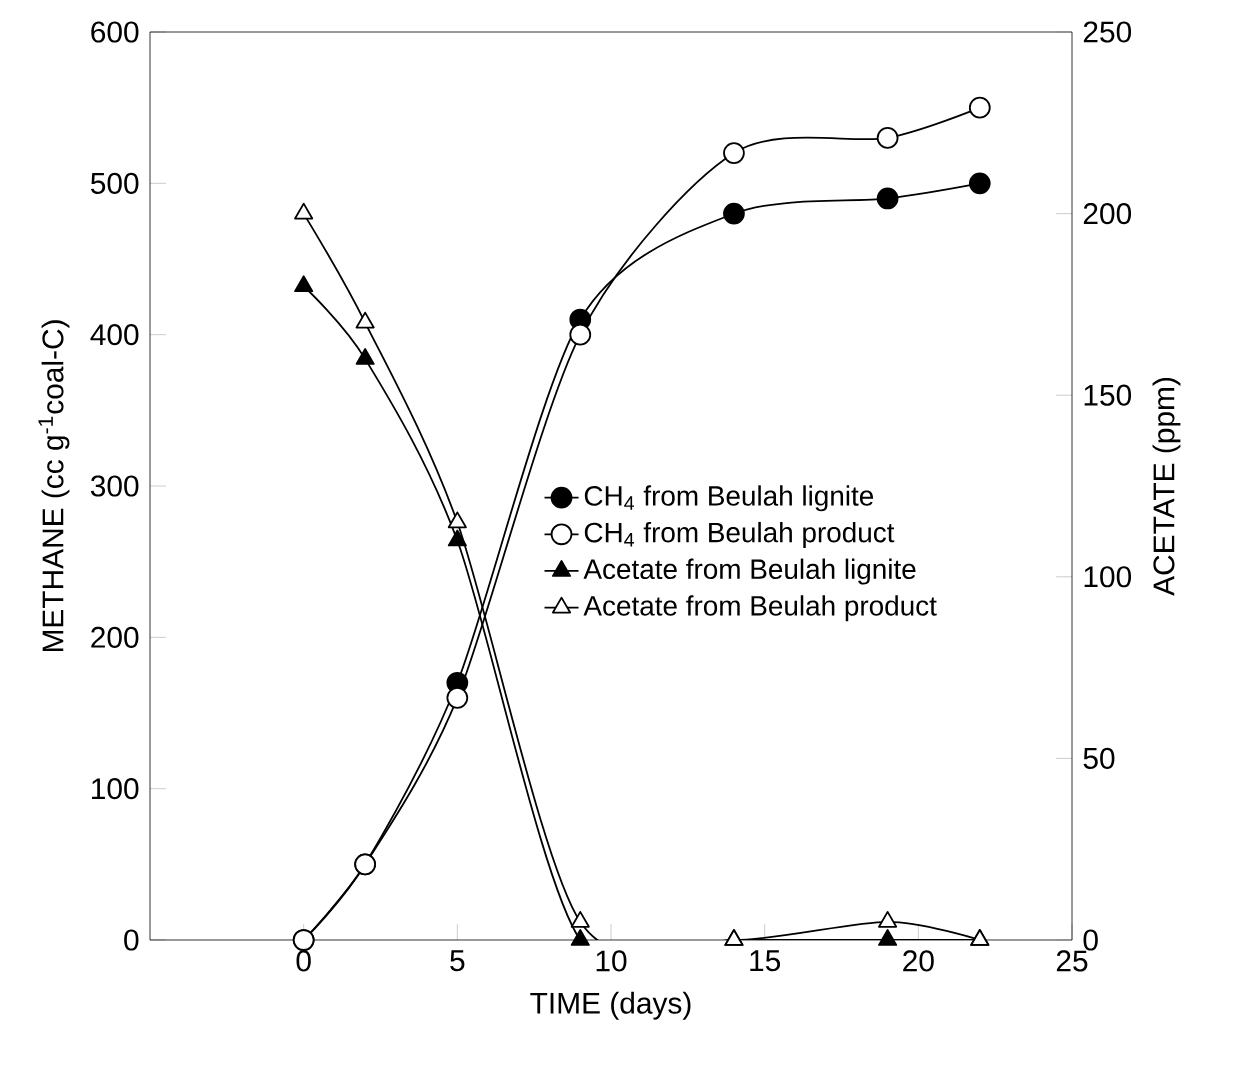 This screenshot has height=1086, width=1241. What do you see at coordinates (760, 608) in the screenshot?
I see `legend-label: Acetate from Beulah product` at bounding box center [760, 608].